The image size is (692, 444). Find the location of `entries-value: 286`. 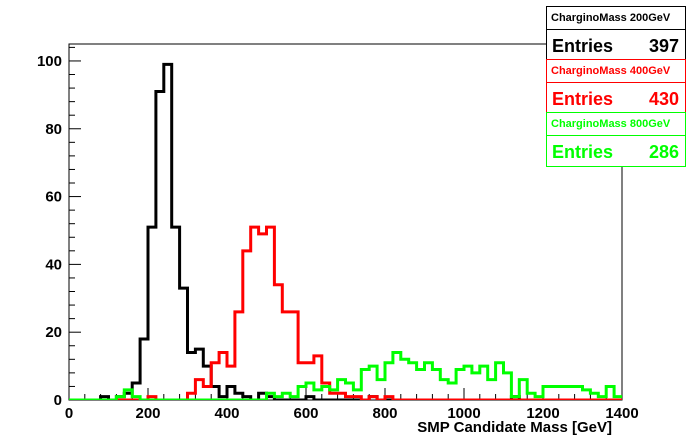

entries-value: 286 is located at coordinates (663, 152).